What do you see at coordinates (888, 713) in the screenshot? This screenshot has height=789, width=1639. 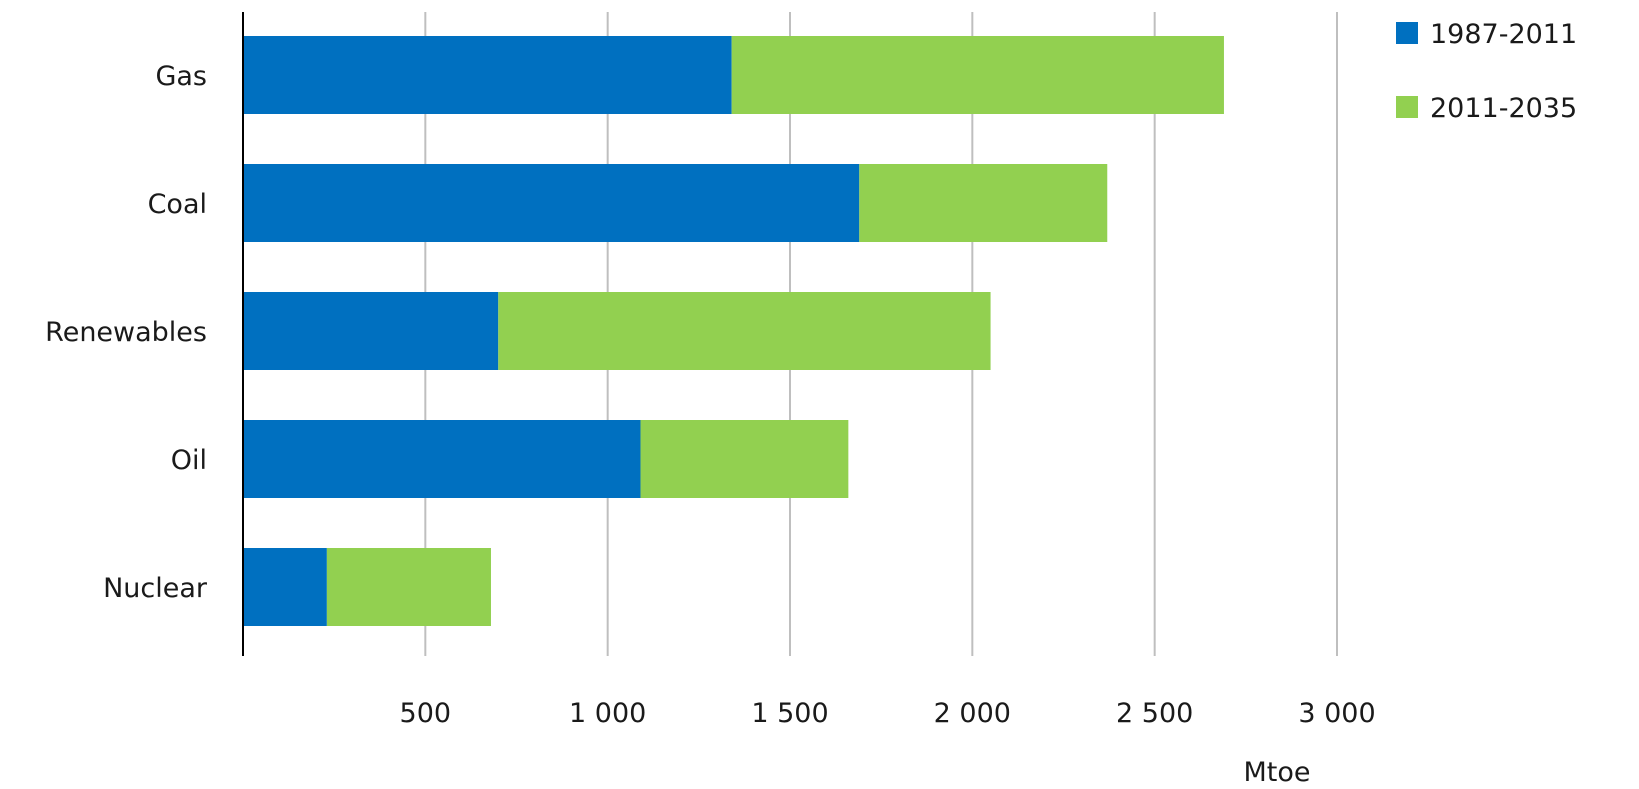 I see `x-tick-labels: 500 1 000 1 500 2 000 2 500 3 000` at bounding box center [888, 713].